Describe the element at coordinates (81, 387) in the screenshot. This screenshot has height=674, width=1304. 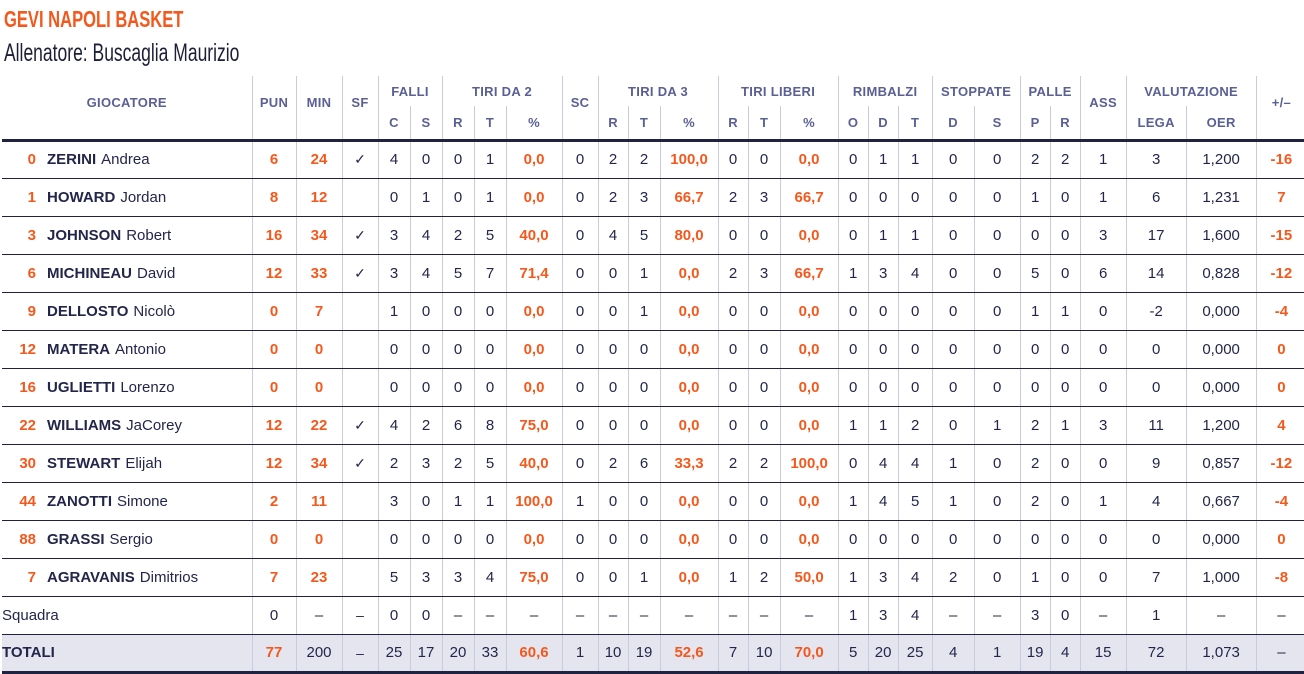
I see `player-last-name: UGLIETTI` at that location.